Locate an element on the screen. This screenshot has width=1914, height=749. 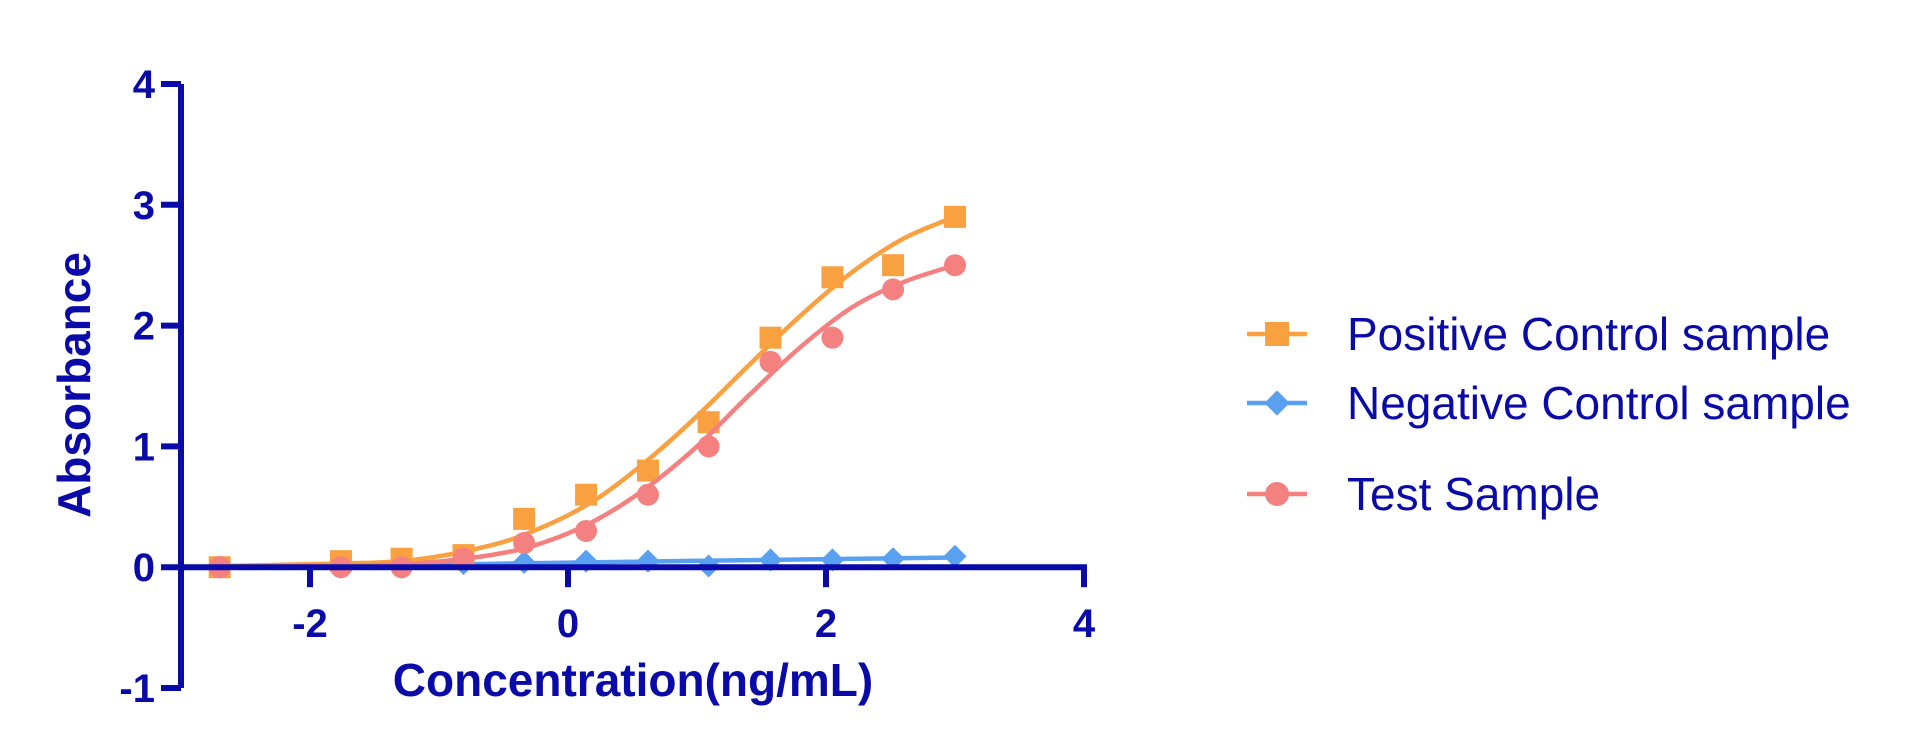
legend-label: Test Sample is located at coordinates (1473, 494).